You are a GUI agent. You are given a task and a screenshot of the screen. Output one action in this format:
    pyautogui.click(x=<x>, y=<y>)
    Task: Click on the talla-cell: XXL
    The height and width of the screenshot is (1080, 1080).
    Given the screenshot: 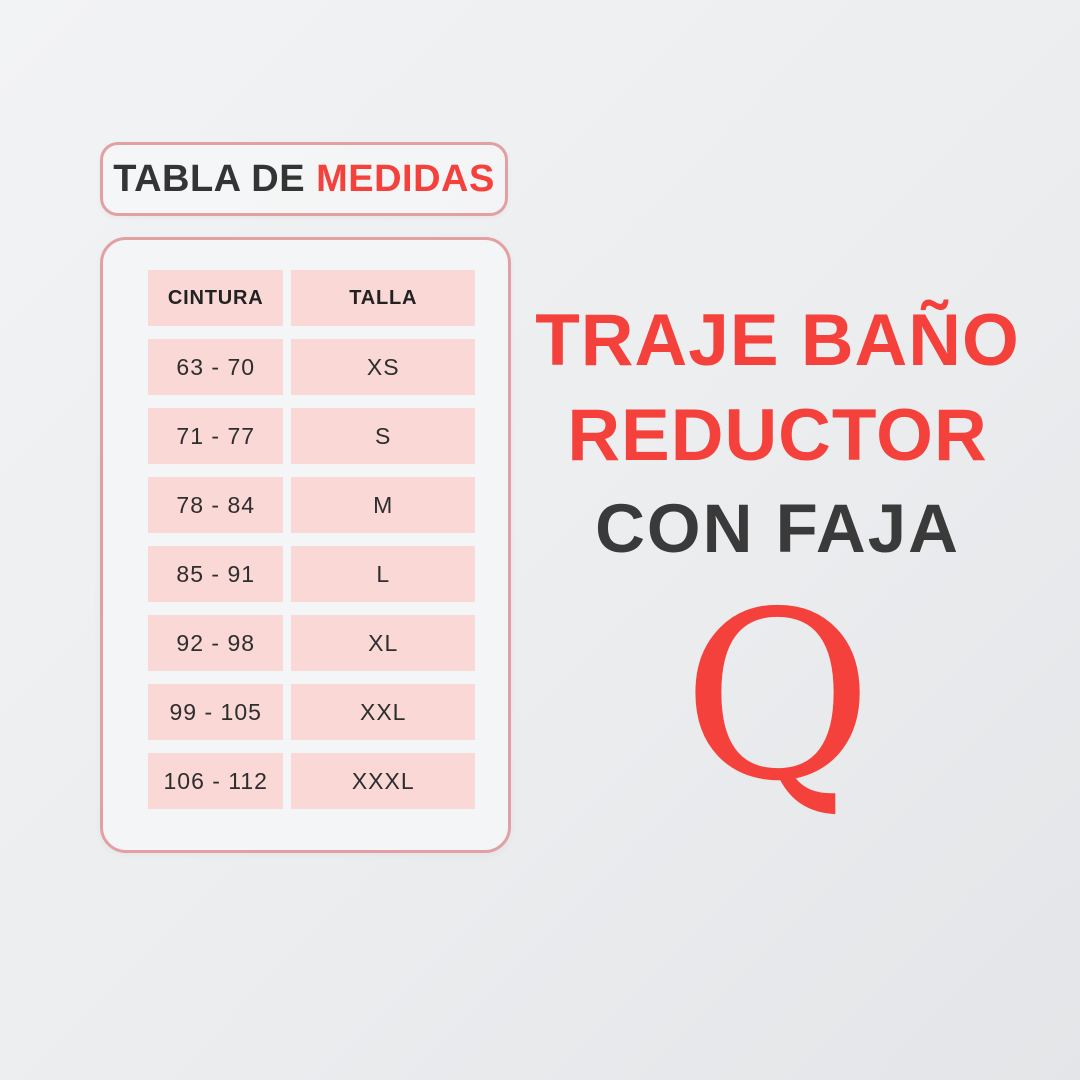 What is the action you would take?
    pyautogui.click(x=383, y=712)
    